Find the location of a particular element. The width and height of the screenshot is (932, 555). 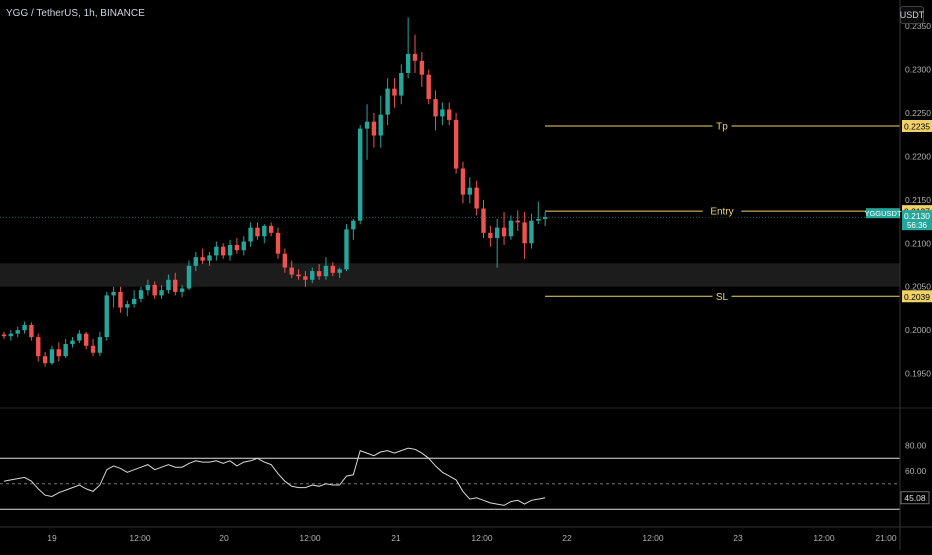

tp-level-badge-text: 0.2235 is located at coordinates (917, 126).